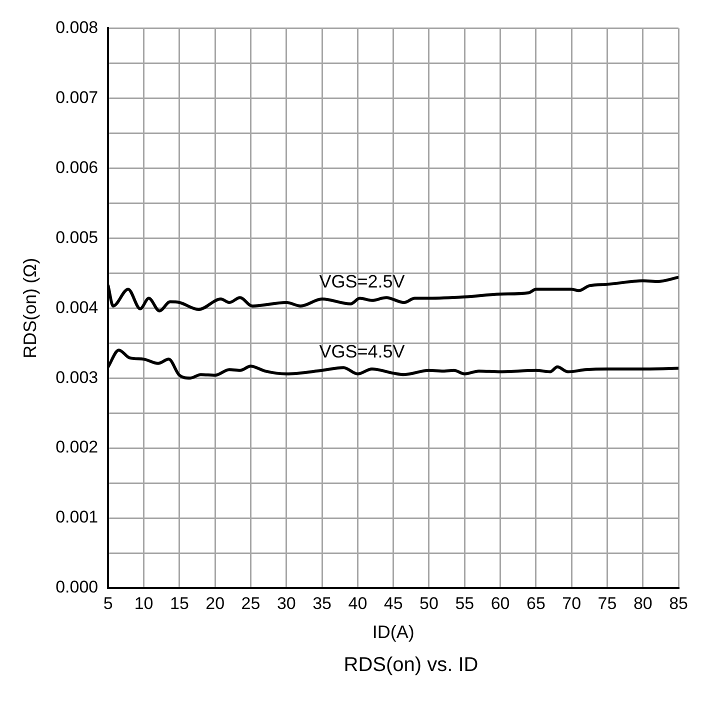 The width and height of the screenshot is (702, 709). What do you see at coordinates (108, 603) in the screenshot?
I see `x-tick-label: 5` at bounding box center [108, 603].